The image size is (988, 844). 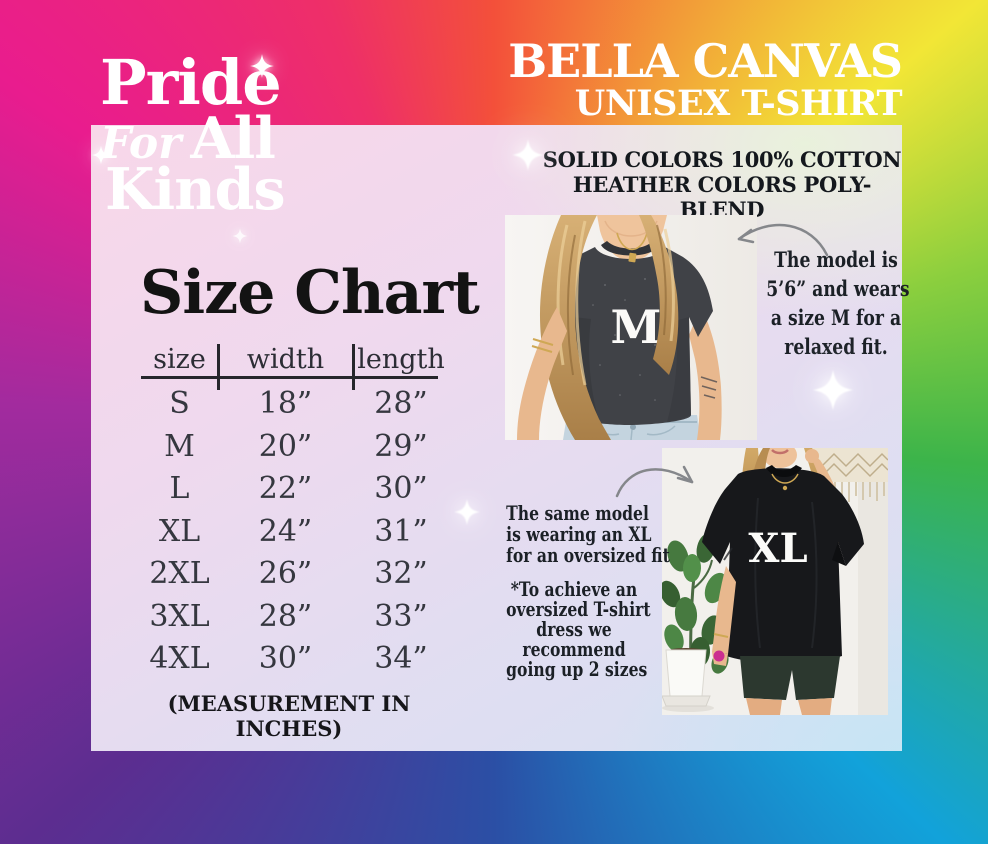 I want to click on logo-line-all: All, so click(x=233, y=138).